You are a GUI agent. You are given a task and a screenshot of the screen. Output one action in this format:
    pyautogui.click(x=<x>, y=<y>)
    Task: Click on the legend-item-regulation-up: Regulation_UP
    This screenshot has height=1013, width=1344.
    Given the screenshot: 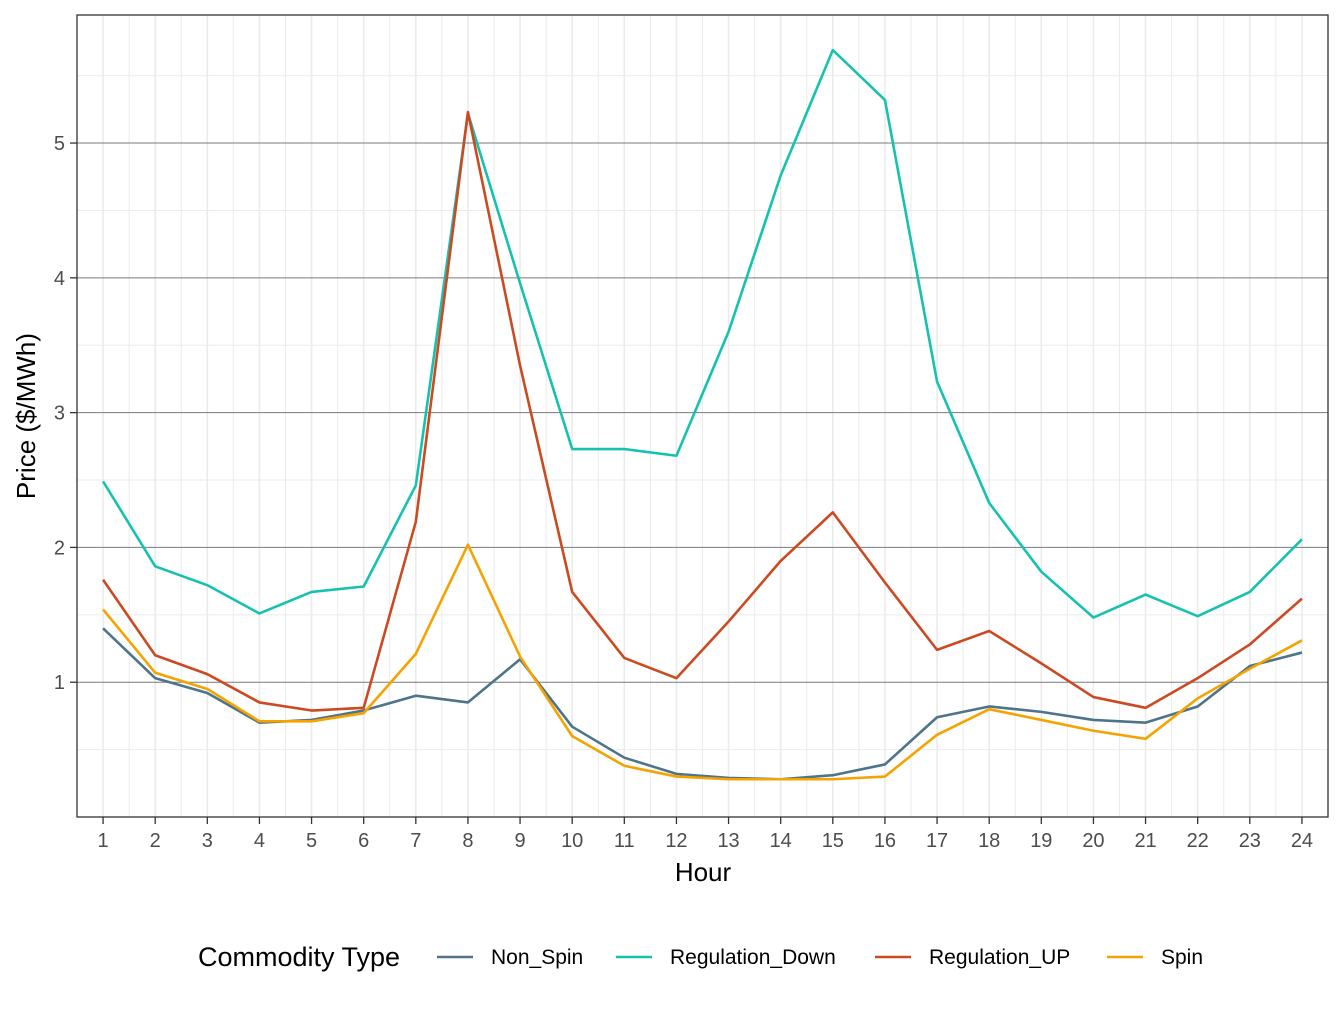 What is the action you would take?
    pyautogui.click(x=972, y=957)
    